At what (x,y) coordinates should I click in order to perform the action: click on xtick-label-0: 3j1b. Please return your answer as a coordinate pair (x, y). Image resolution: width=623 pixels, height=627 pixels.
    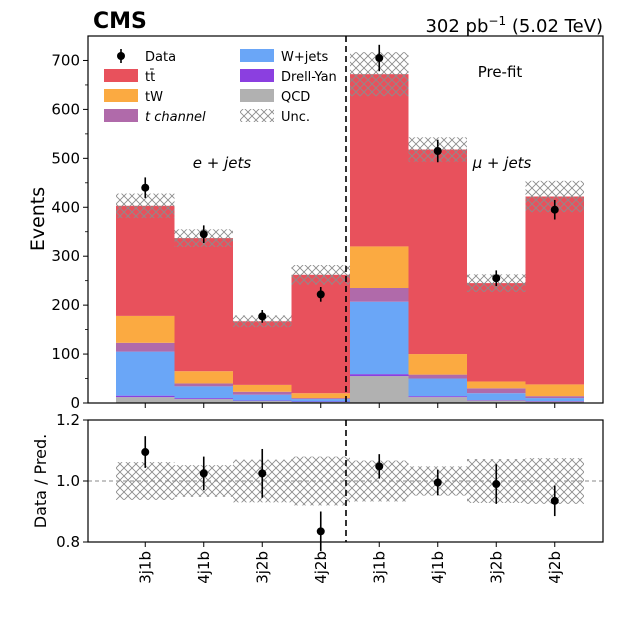
    Looking at the image, I should click on (145, 567).